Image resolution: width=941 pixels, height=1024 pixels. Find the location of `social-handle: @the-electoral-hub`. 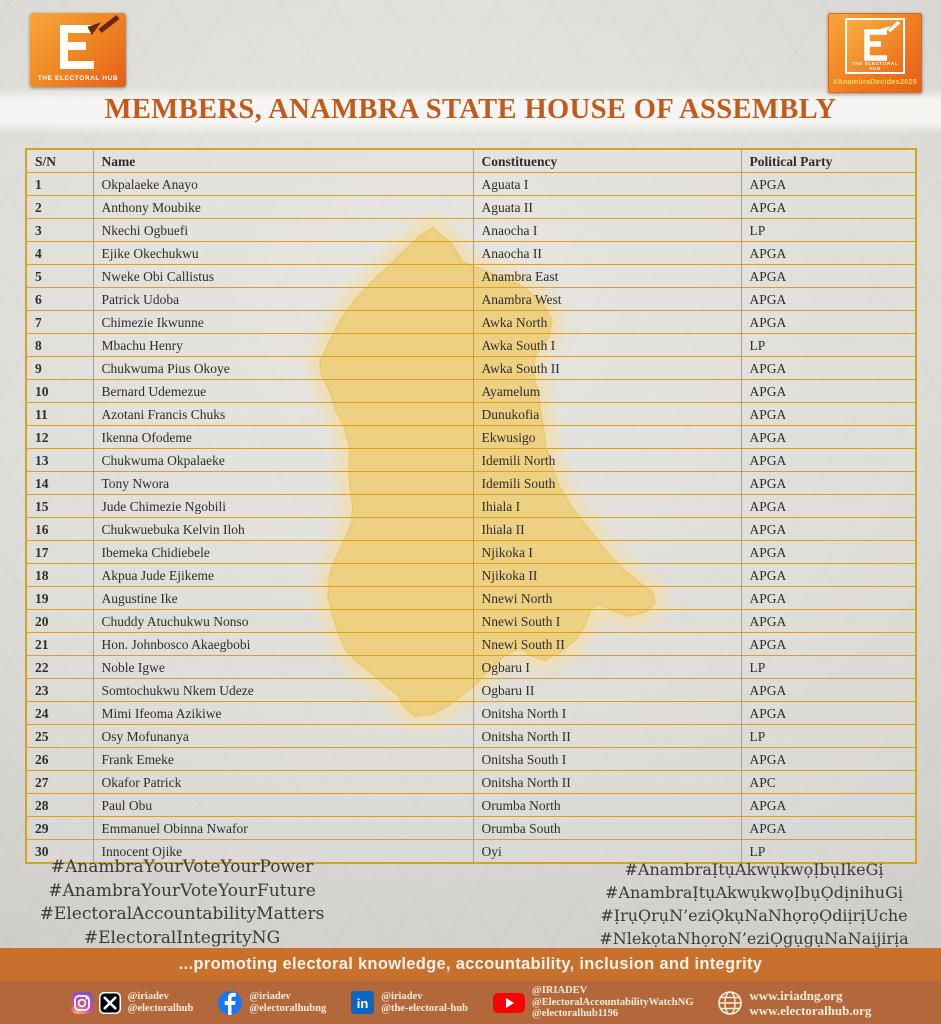

social-handle: @the-electoral-hub is located at coordinates (424, 1008).